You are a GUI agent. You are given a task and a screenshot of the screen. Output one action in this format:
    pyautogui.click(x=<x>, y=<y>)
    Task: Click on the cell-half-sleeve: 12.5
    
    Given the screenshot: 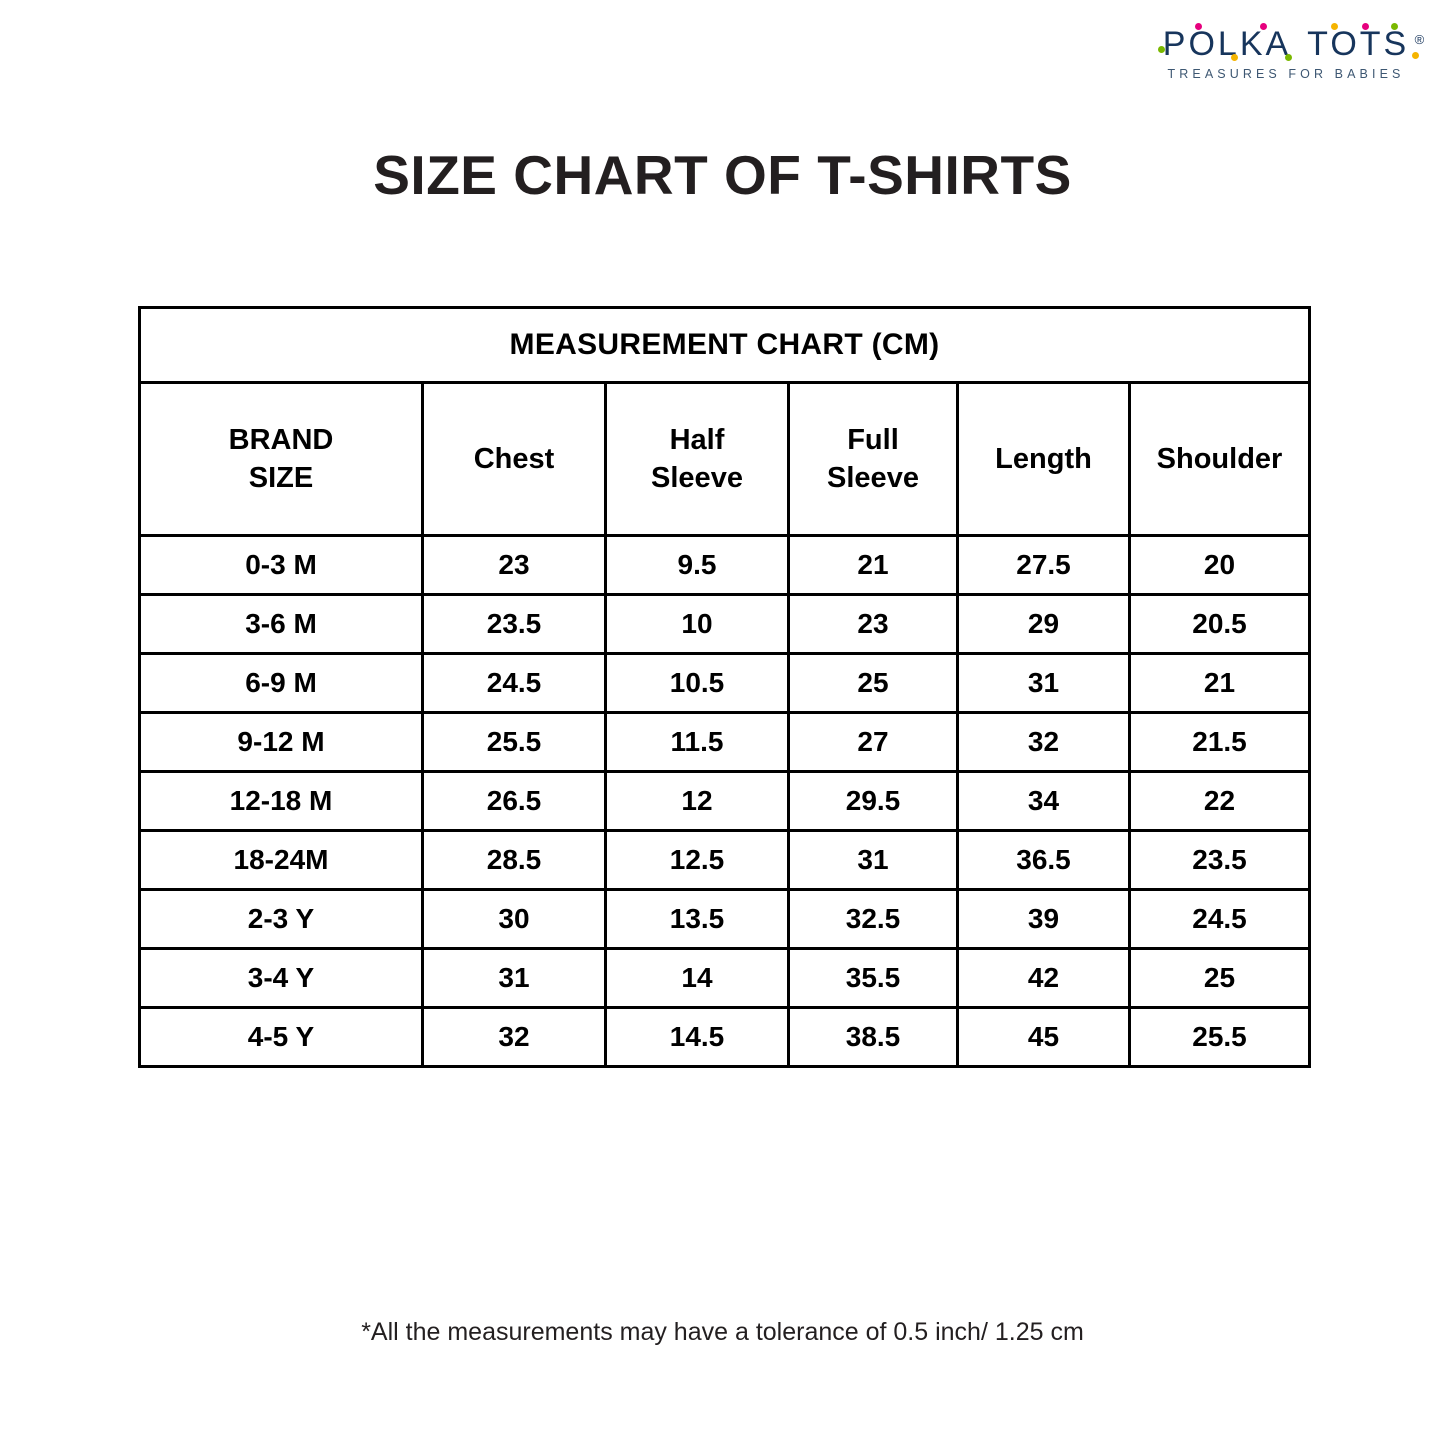 What is the action you would take?
    pyautogui.click(x=697, y=860)
    